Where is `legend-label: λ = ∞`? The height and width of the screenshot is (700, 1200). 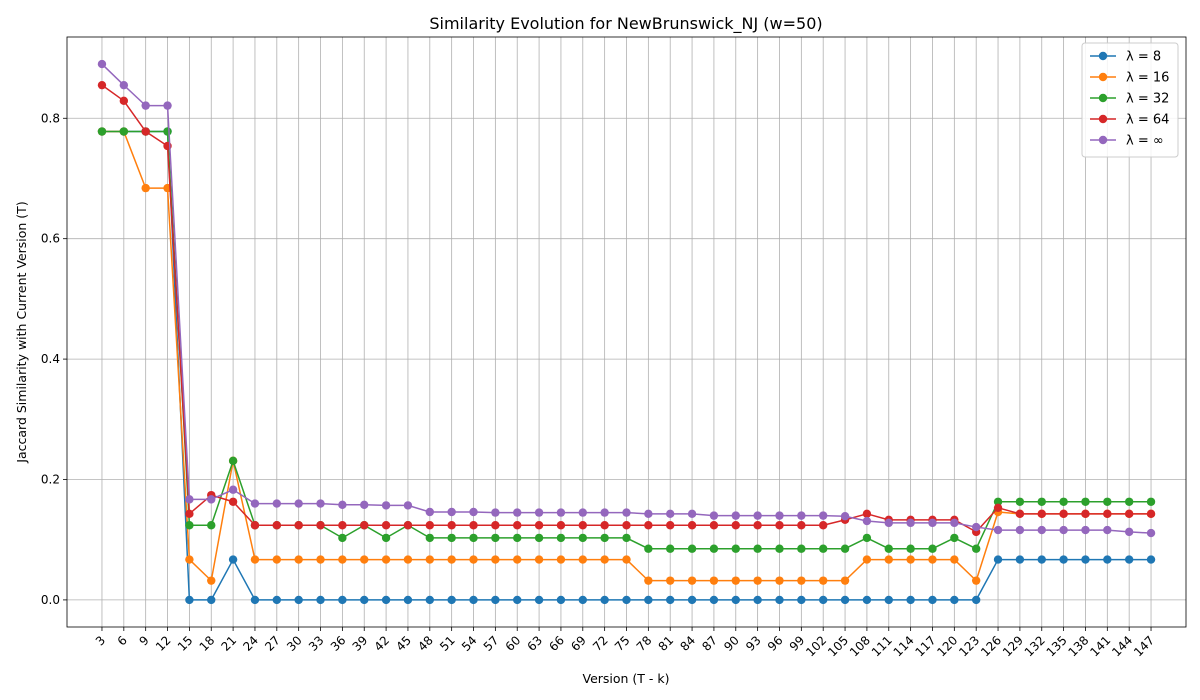 legend-label: λ = ∞ is located at coordinates (1145, 141).